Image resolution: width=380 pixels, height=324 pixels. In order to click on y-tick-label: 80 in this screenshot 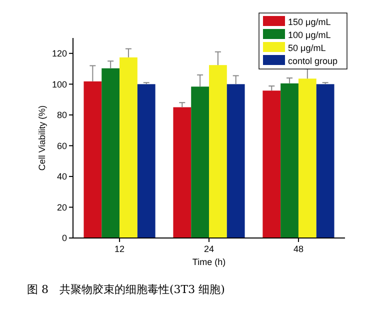, I will do `click(61, 115)`.